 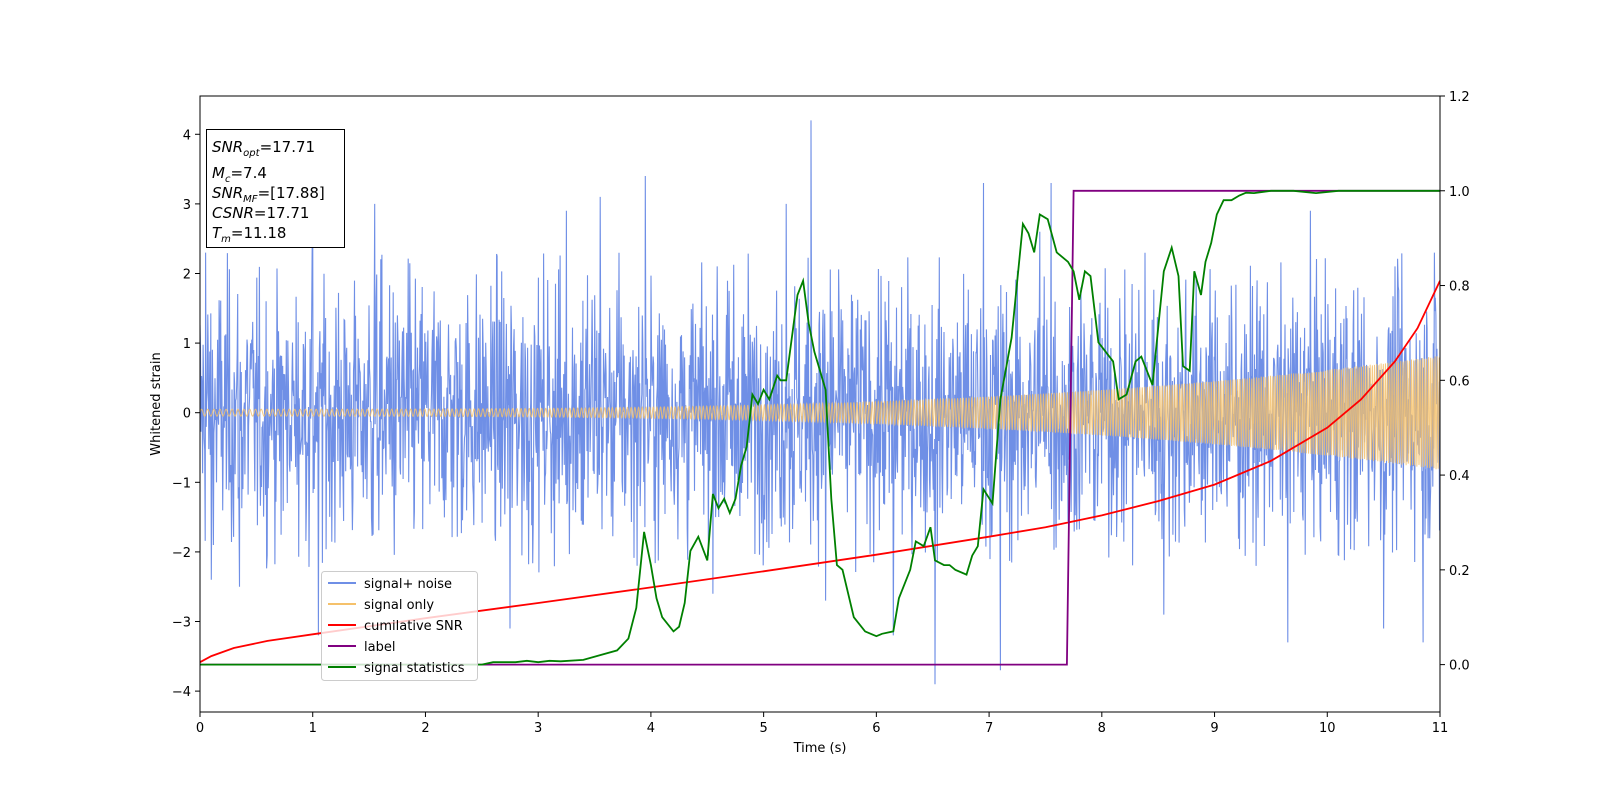 What do you see at coordinates (156, 403) in the screenshot?
I see `y-axis-label: Whitened strain` at bounding box center [156, 403].